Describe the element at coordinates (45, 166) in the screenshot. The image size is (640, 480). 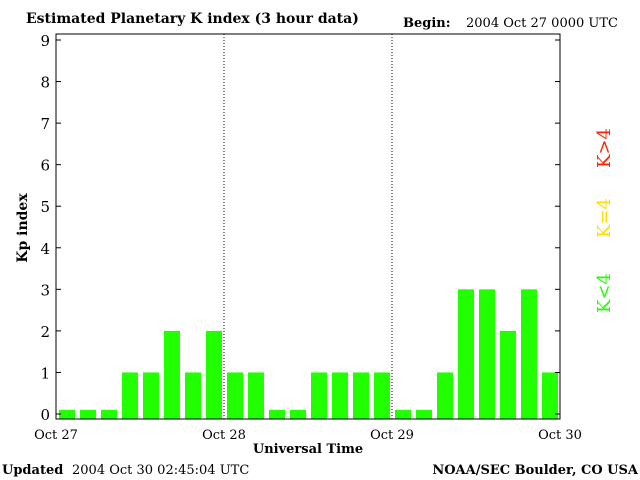
I see `y-tick-label: 6` at that location.